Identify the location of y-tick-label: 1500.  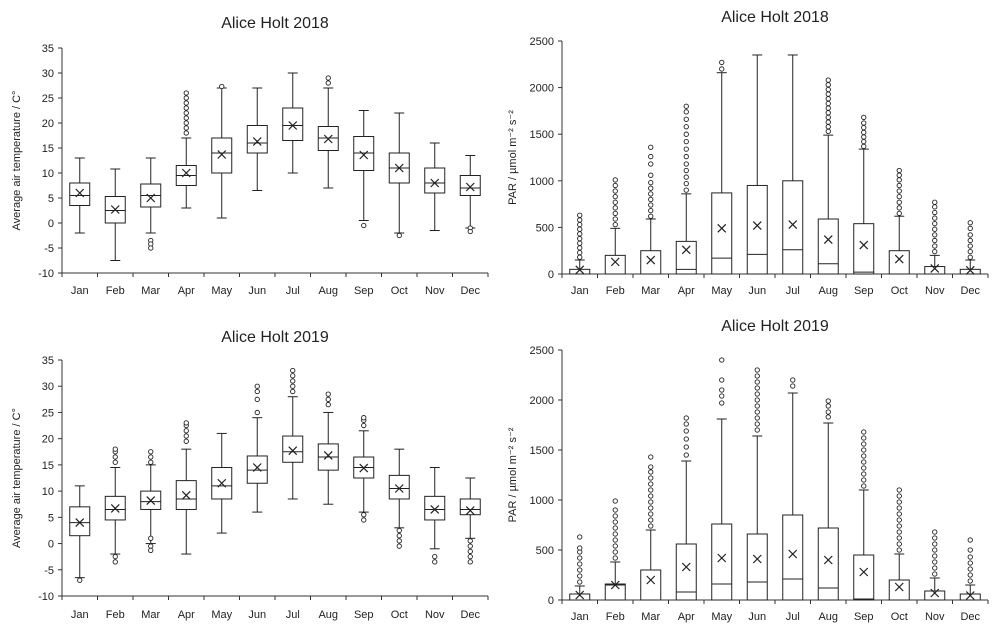
(542, 135).